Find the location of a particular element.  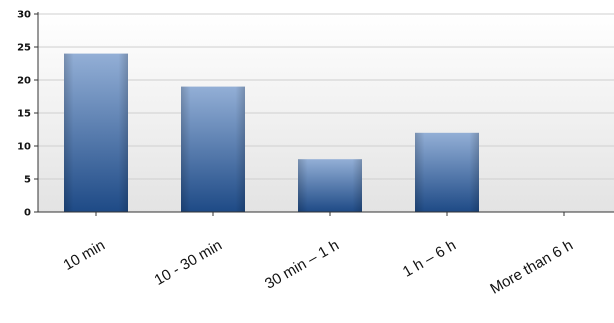

y-axis-tick-labels: 0 5 10 15 20 25 30 is located at coordinates (24, 114).